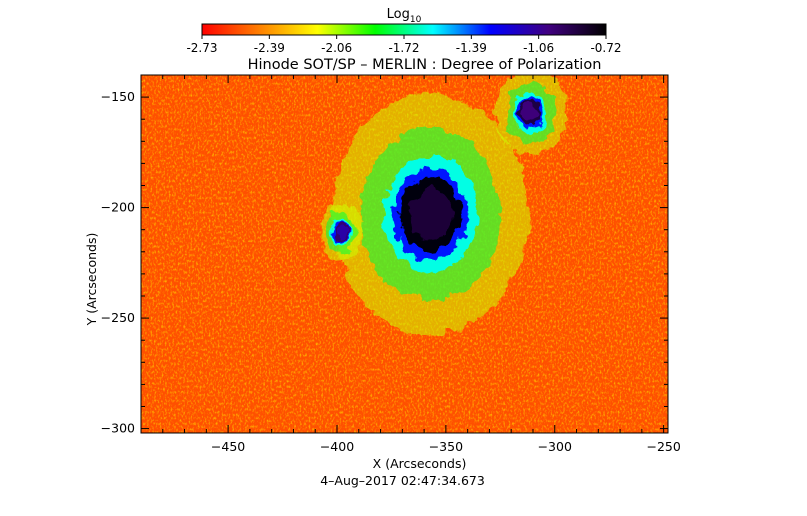 Image resolution: width=807 pixels, height=516 pixels. Describe the element at coordinates (402, 480) in the screenshot. I see `timestamp: 4–Aug–2017 02:47:34.673` at that location.